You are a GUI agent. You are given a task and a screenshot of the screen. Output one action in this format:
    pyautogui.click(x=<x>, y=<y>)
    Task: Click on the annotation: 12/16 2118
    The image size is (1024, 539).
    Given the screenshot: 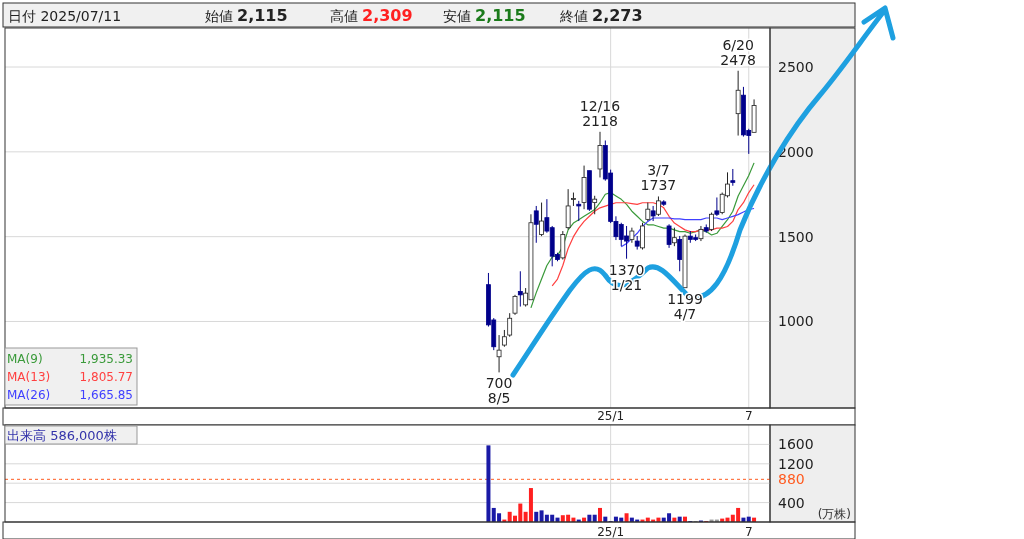 What is the action you would take?
    pyautogui.click(x=600, y=113)
    